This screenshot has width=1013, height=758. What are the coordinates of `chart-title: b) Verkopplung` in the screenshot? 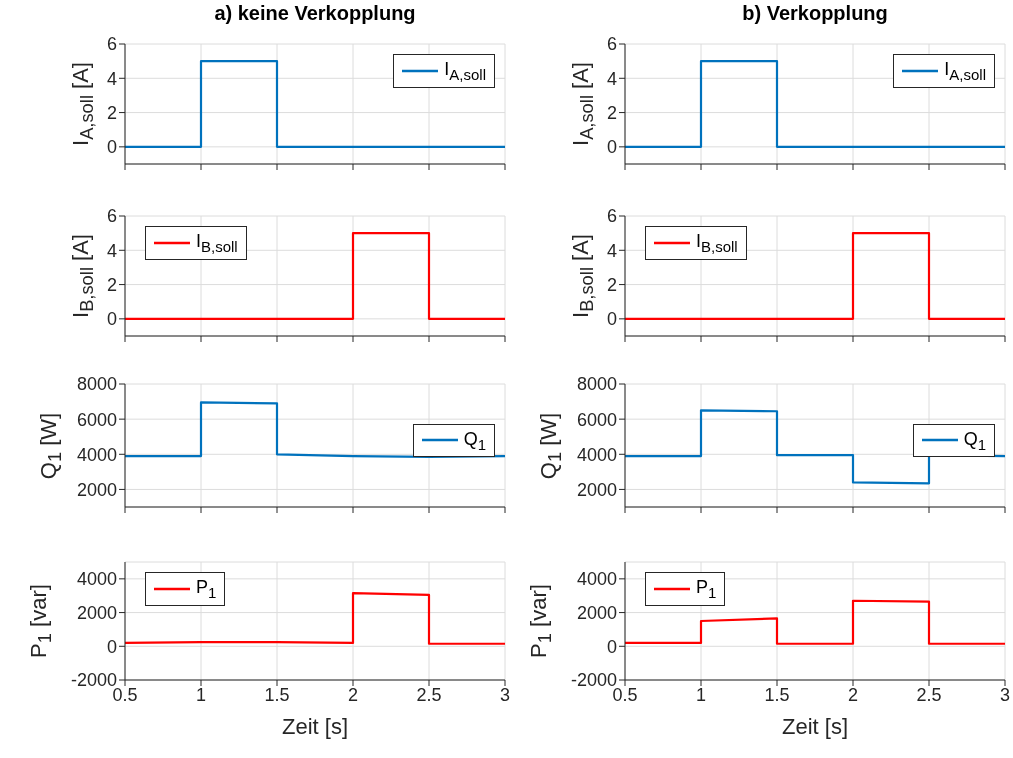 It's located at (815, 13).